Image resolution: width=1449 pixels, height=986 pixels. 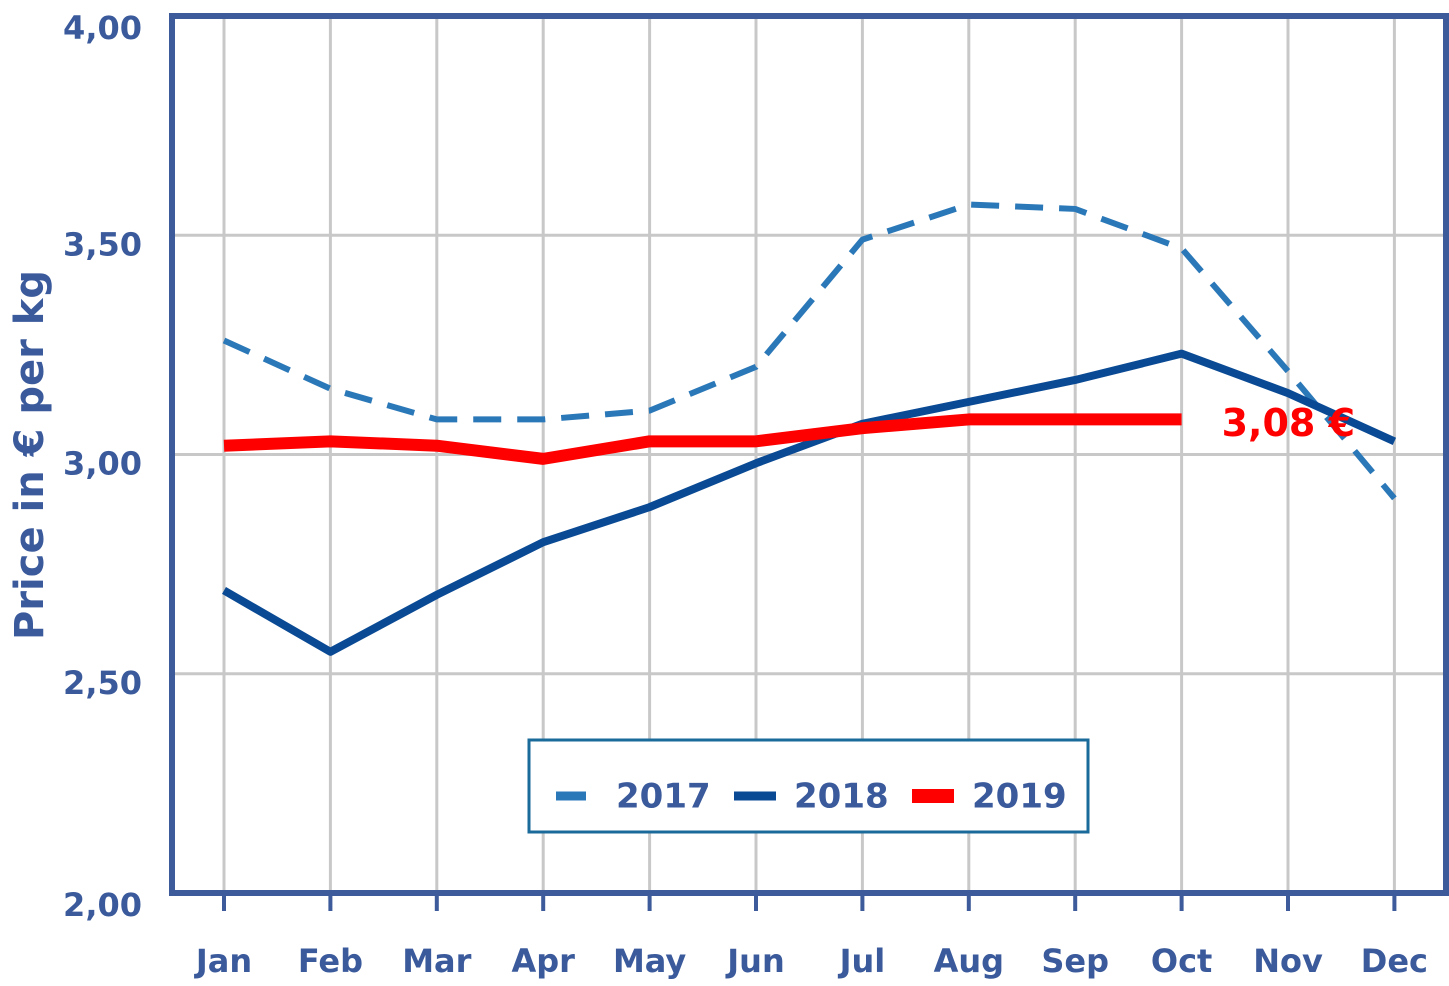 I want to click on y-tick-label: 2,50, so click(x=102, y=683).